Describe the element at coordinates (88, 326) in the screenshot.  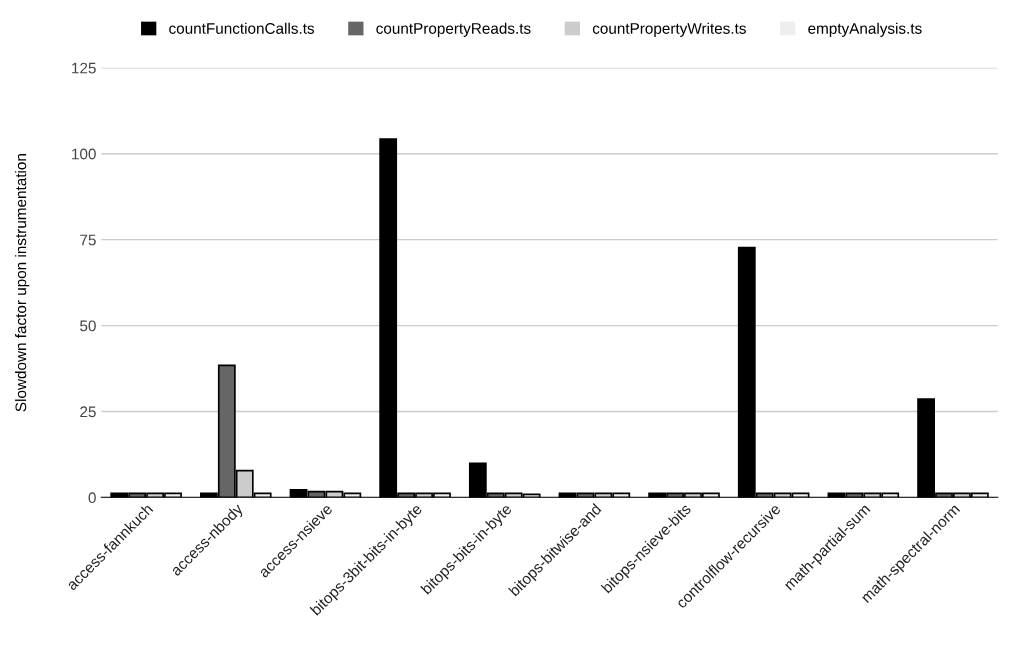
I see `y-tick-label: 50` at that location.